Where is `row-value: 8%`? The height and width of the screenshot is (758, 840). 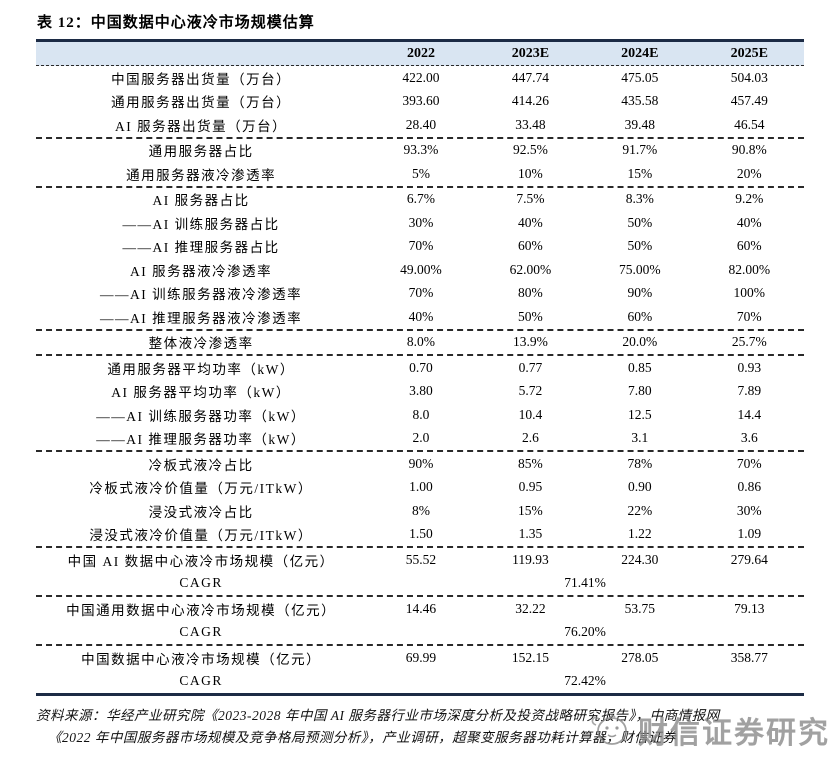
row-value: 8% is located at coordinates (420, 510).